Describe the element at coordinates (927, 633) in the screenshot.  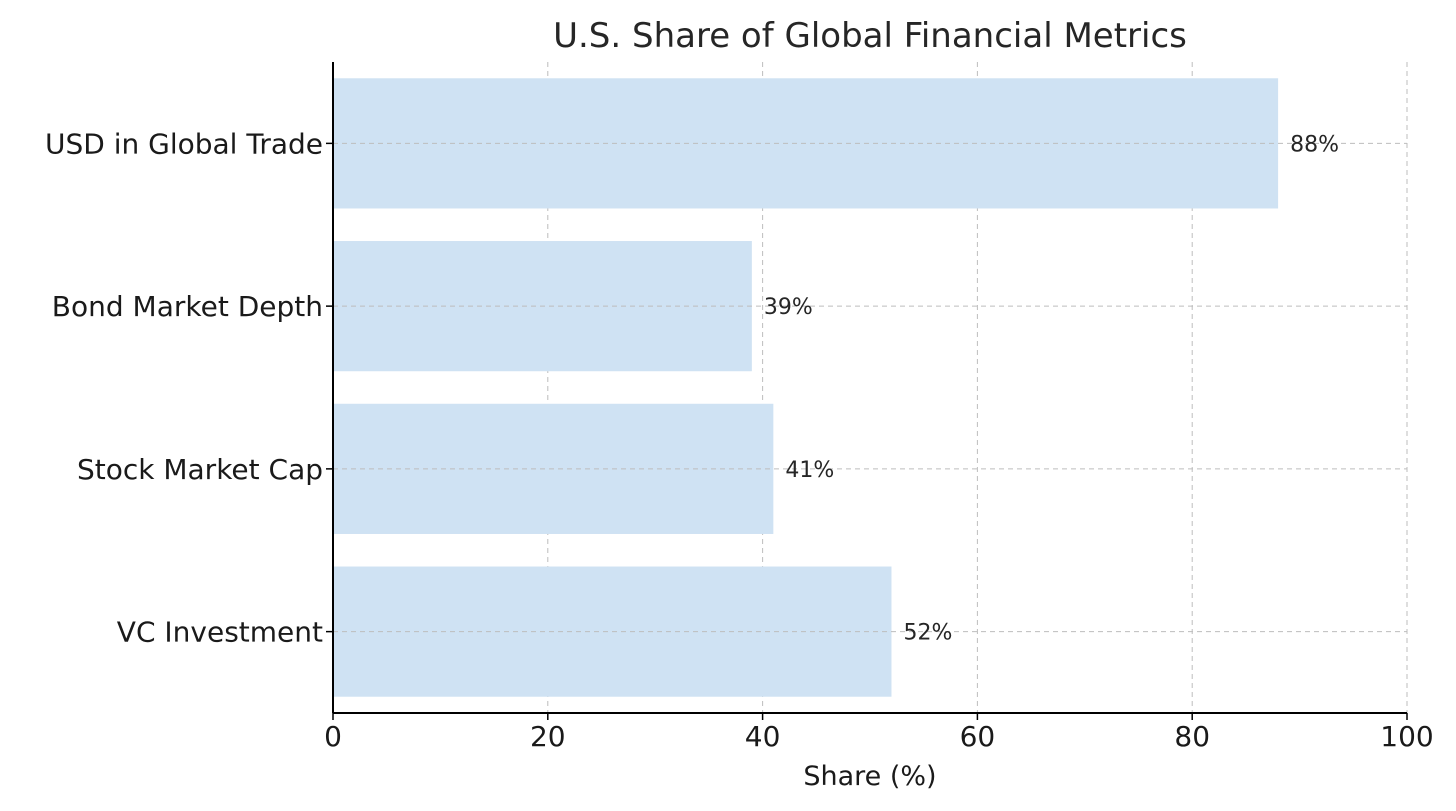
I see `data-label: 52%` at that location.